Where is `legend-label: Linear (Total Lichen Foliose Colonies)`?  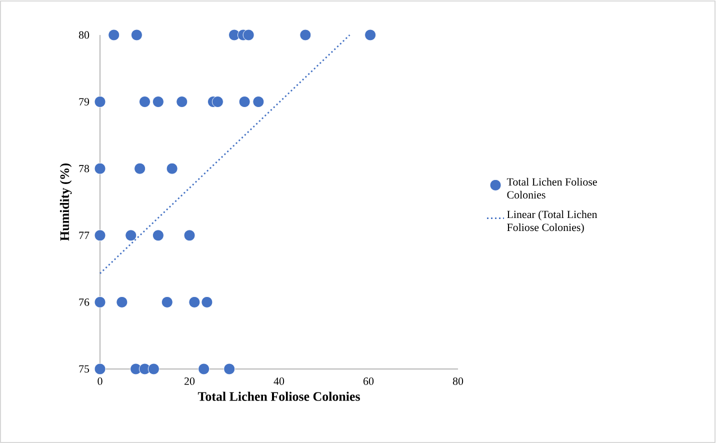 legend-label: Linear (Total Lichen Foliose Colonies) is located at coordinates (552, 222).